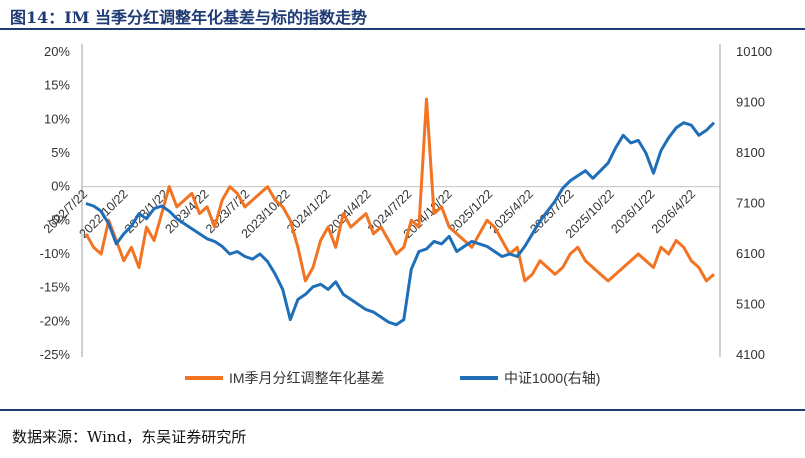 This screenshot has height=458, width=805. Describe the element at coordinates (750, 152) in the screenshot. I see `right-tick-label: 8100` at that location.